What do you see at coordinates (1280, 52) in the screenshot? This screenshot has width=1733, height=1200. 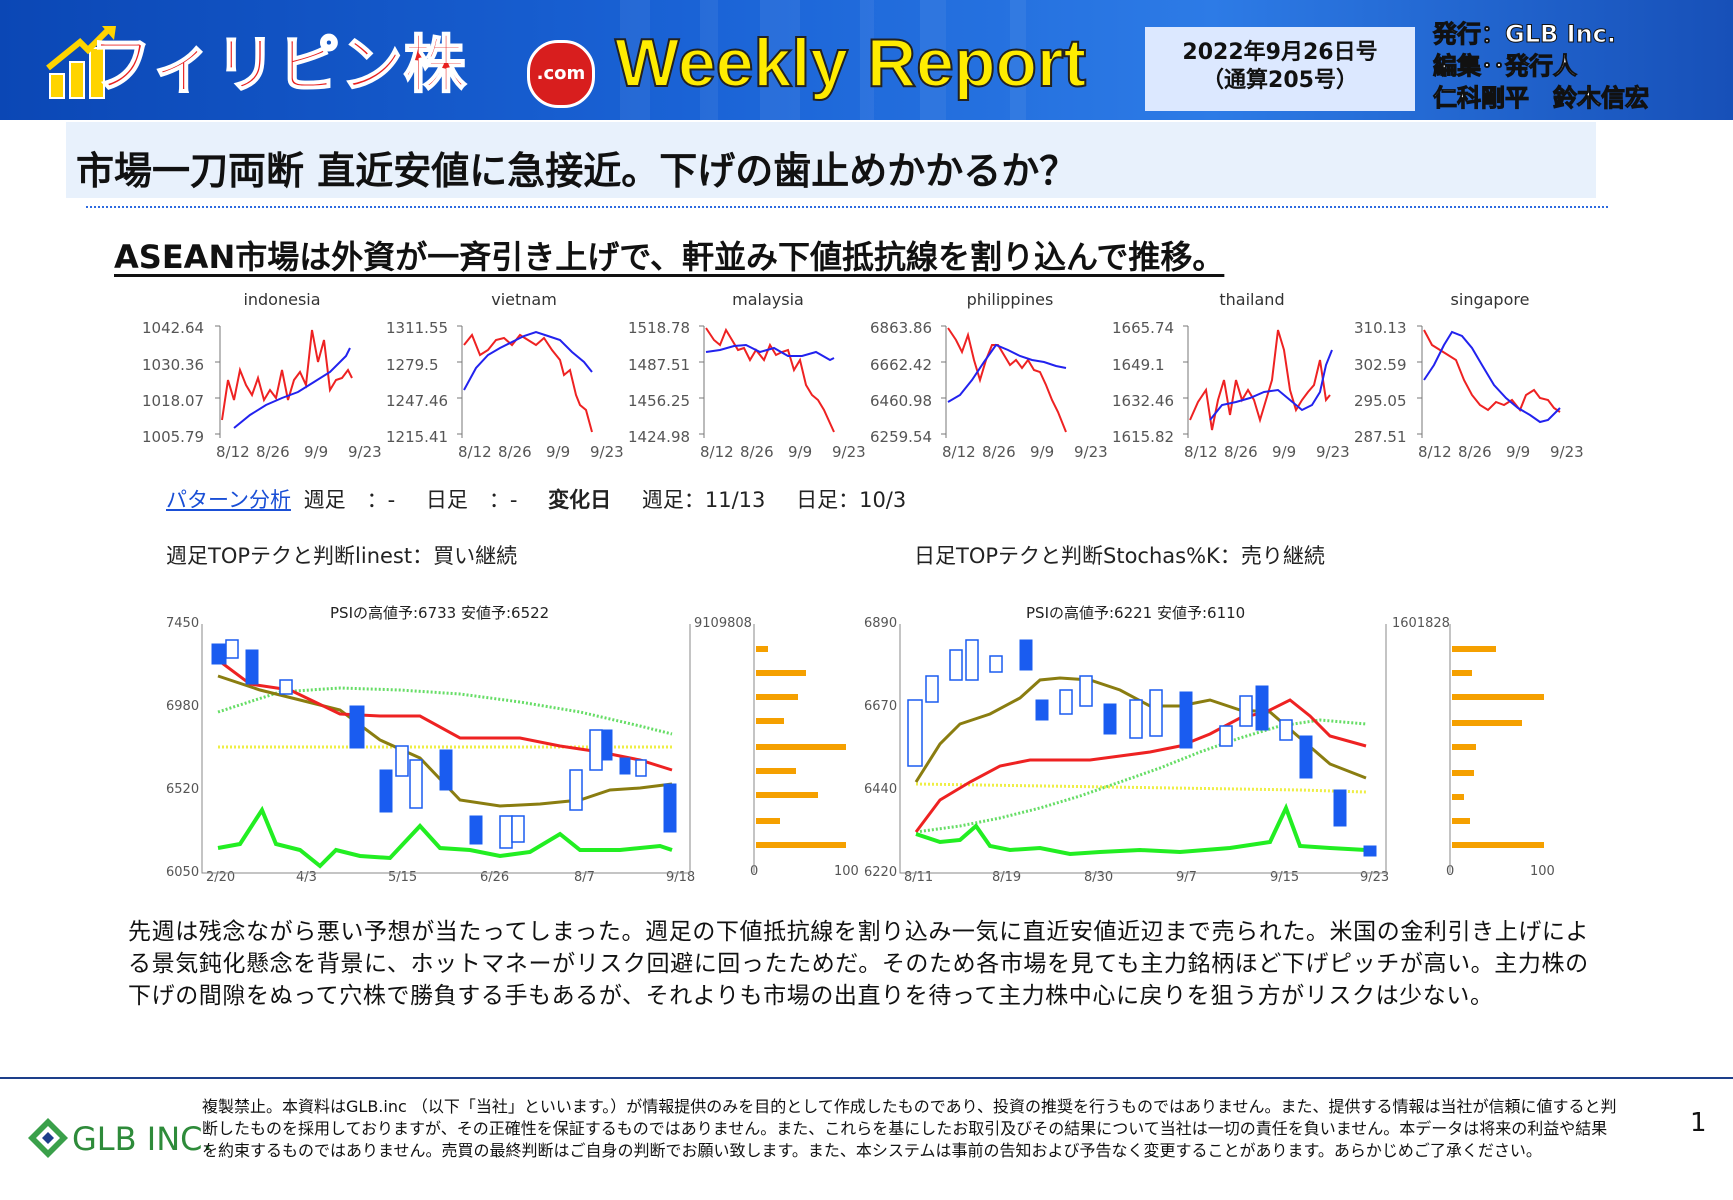 I see `issue-date: 2022年9月26日号` at bounding box center [1280, 52].